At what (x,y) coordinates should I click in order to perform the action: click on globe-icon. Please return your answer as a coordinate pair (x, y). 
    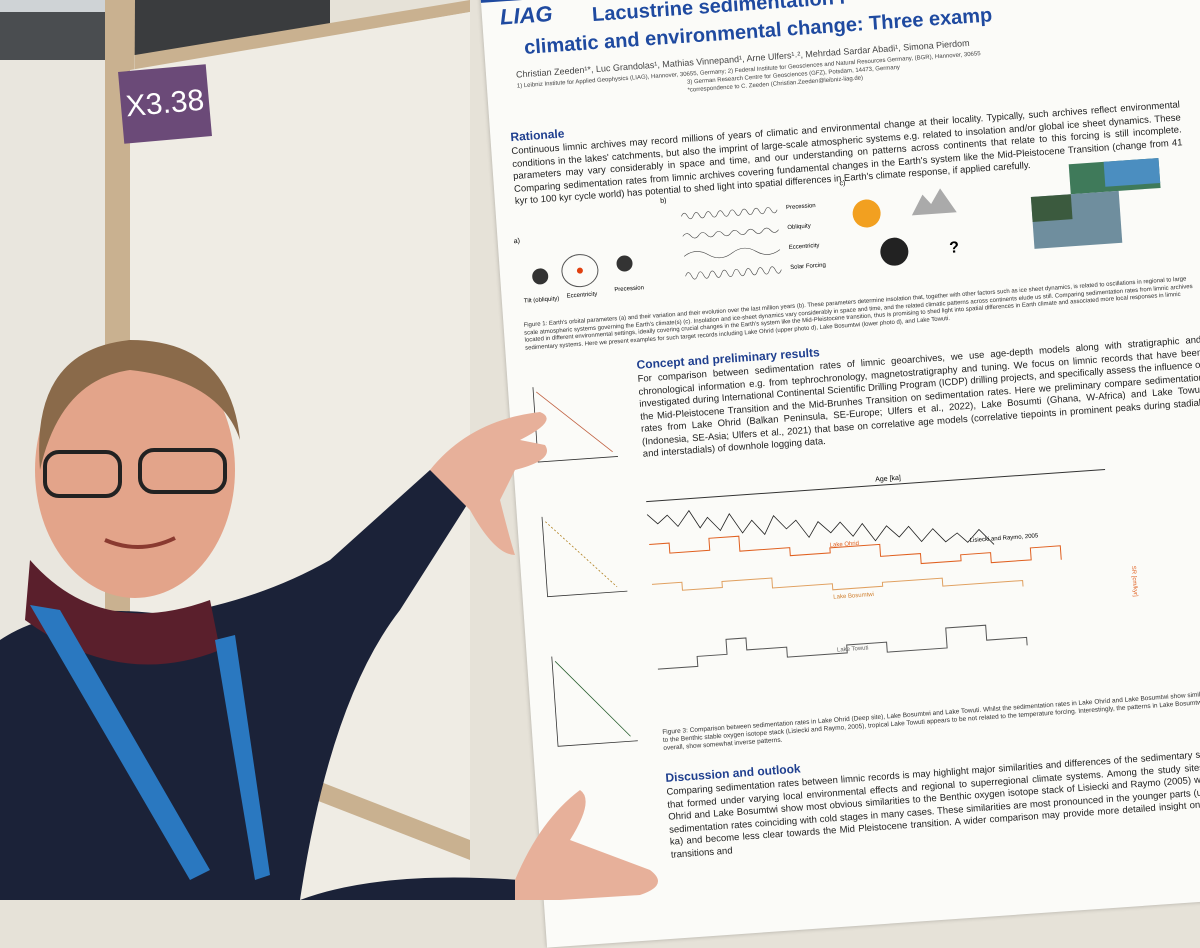
    Looking at the image, I should click on (894, 251).